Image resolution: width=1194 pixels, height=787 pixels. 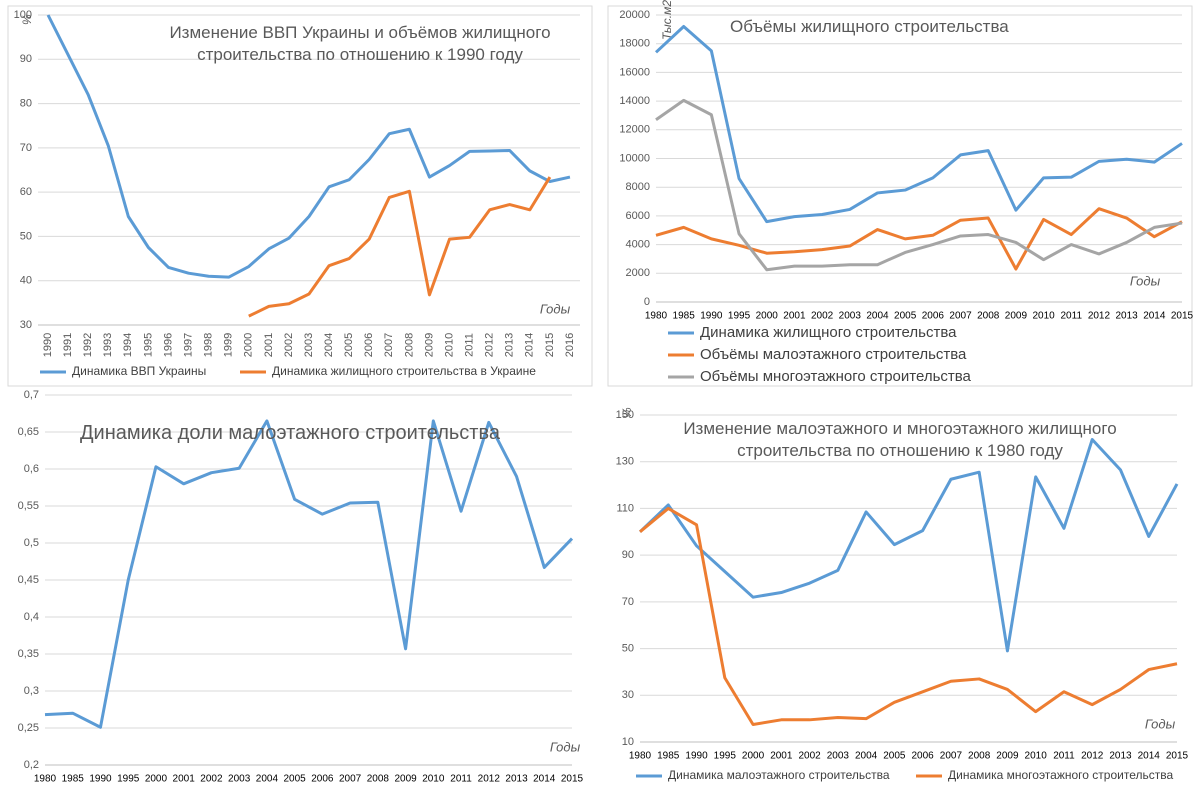 What do you see at coordinates (638, 273) in the screenshot?
I see `y-tick-label: 2000` at bounding box center [638, 273].